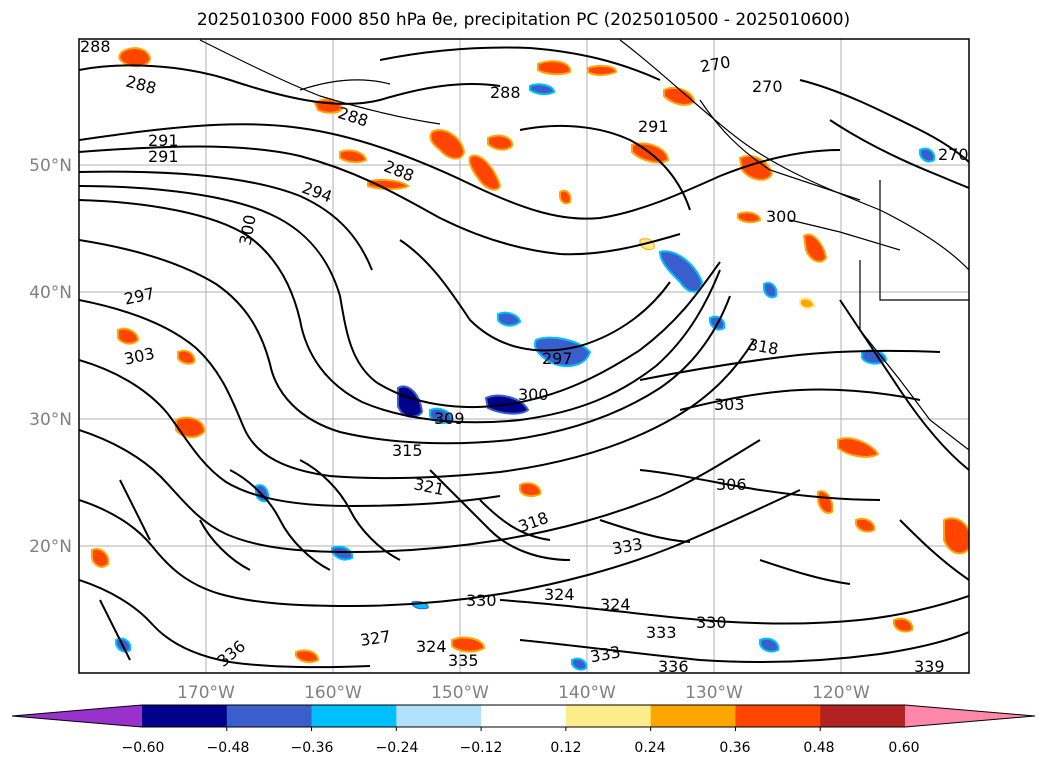 Image resolution: width=1047 pixels, height=767 pixels. Describe the element at coordinates (206, 693) in the screenshot. I see `lon-label-170w: 170°W` at that location.